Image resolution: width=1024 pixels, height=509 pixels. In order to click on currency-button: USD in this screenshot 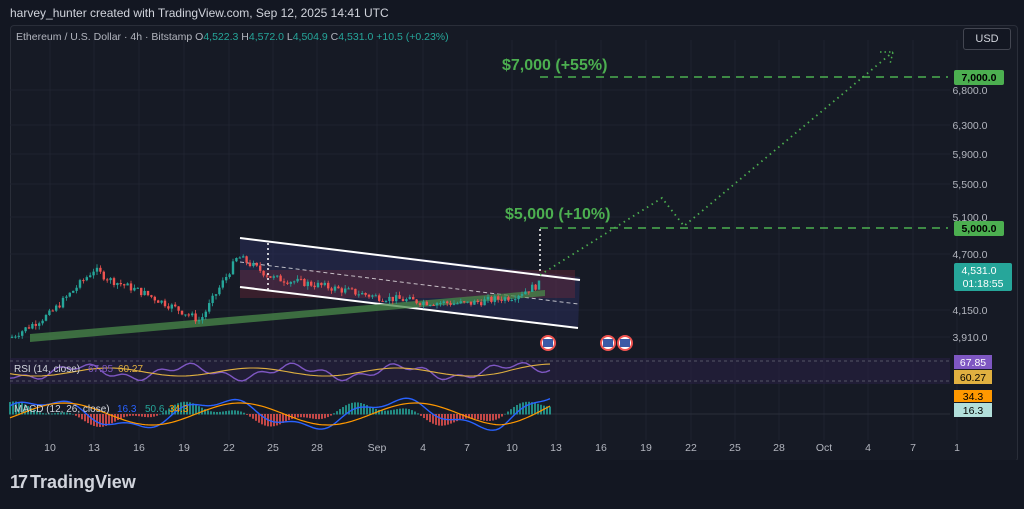, I will do `click(987, 39)`.